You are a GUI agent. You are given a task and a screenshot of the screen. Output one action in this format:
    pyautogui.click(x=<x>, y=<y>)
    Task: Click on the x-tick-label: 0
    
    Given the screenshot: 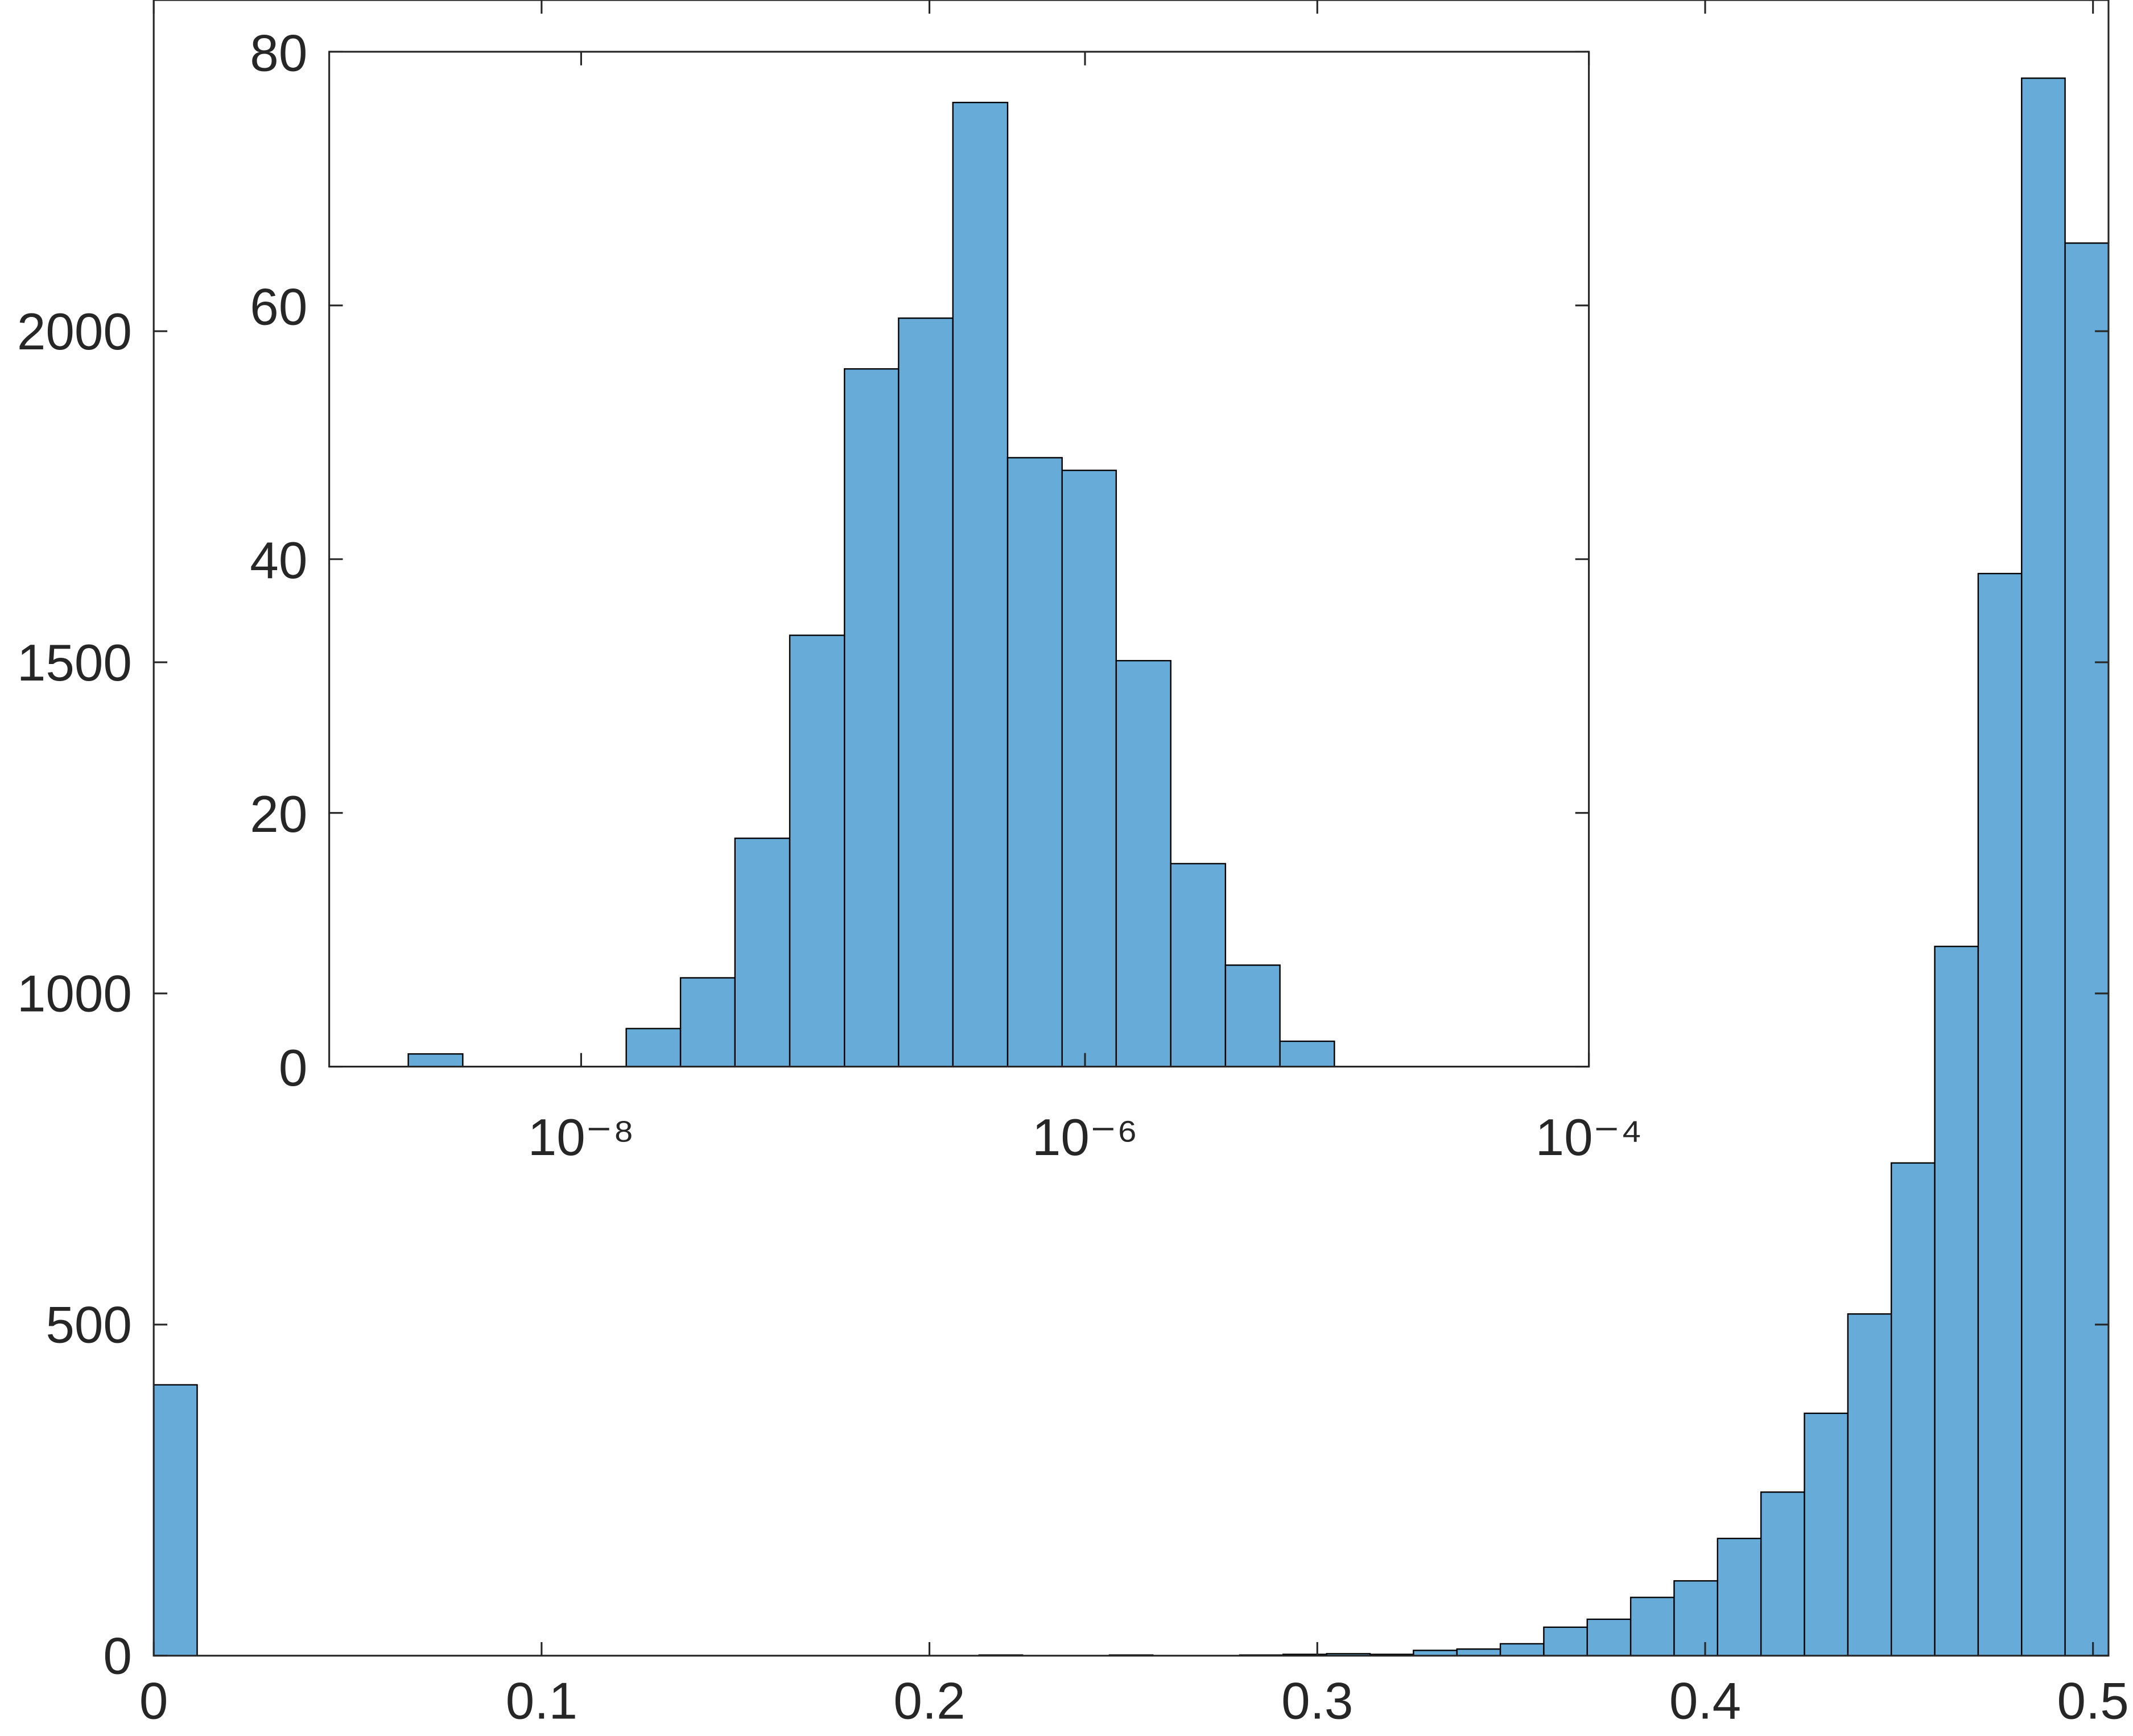 What is the action you would take?
    pyautogui.click(x=153, y=1701)
    